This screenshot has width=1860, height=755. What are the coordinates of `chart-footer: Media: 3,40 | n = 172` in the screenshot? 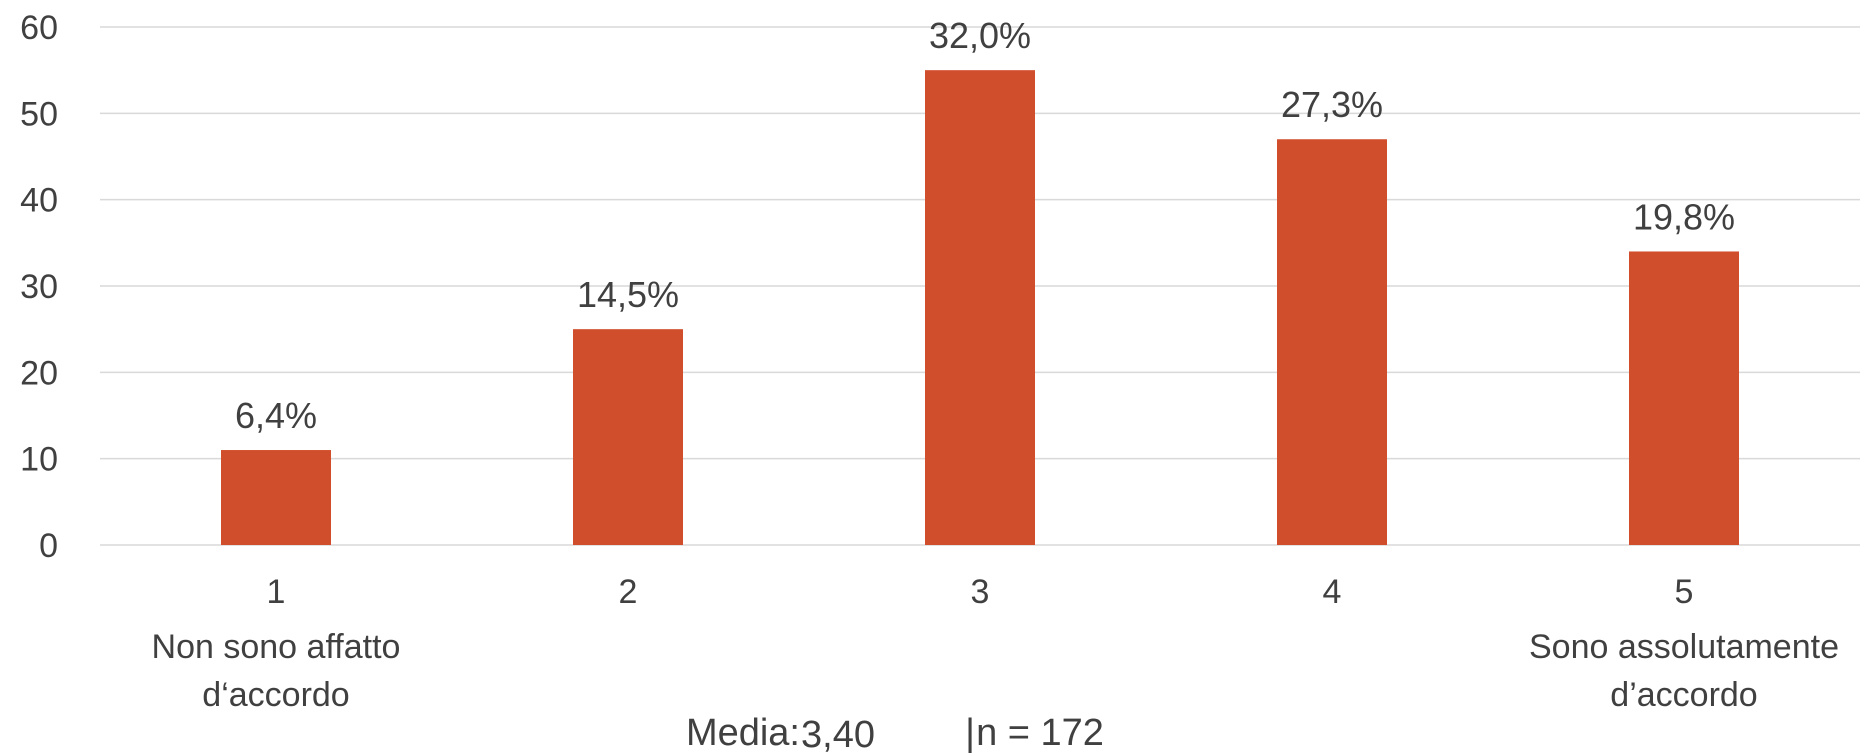 It's located at (895, 733).